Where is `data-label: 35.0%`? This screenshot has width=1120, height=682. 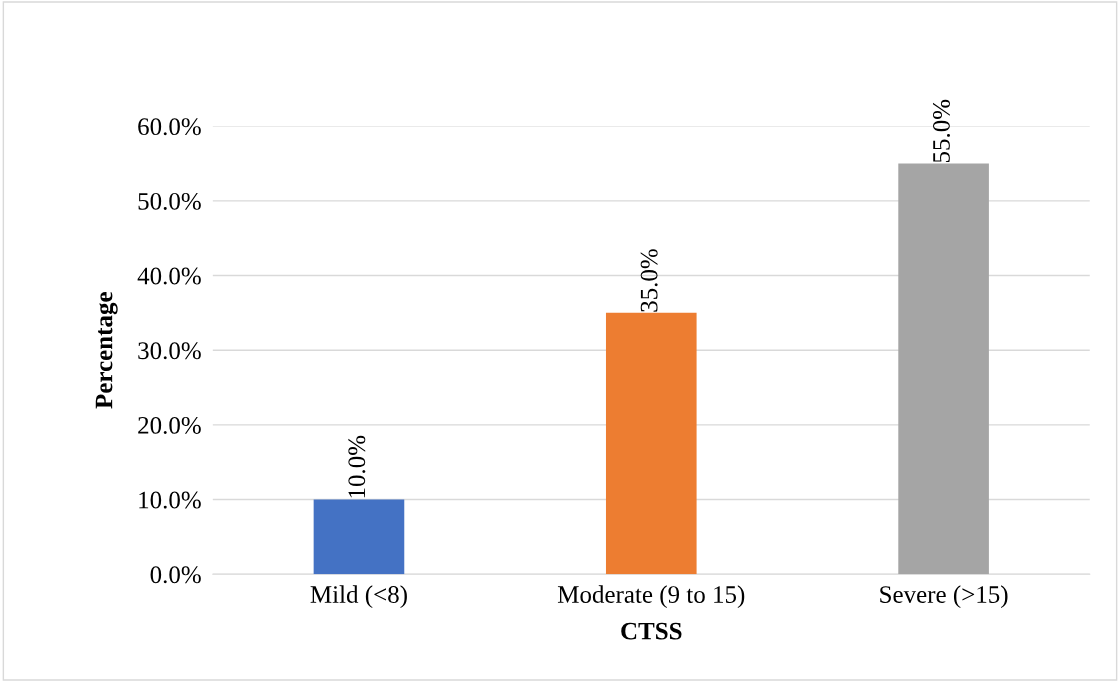 data-label: 35.0% is located at coordinates (649, 280).